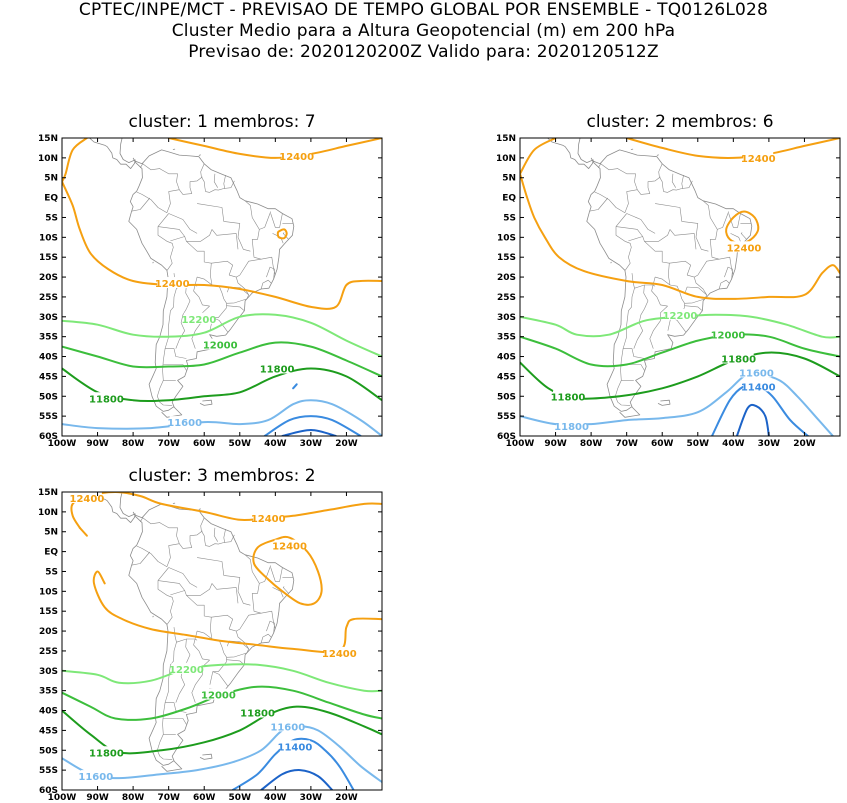 This screenshot has width=847, height=803. Describe the element at coordinates (51, 572) in the screenshot. I see `lat-tick-label: 5S` at that location.